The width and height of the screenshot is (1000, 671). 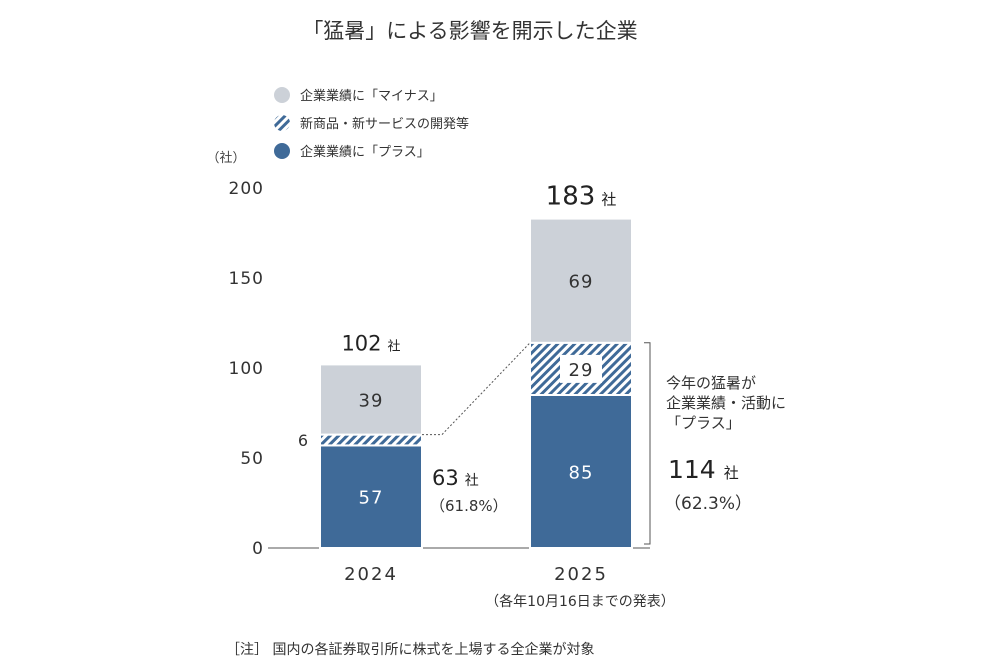 I want to click on bracket-label: 企業業績・活動に, so click(x=726, y=403).